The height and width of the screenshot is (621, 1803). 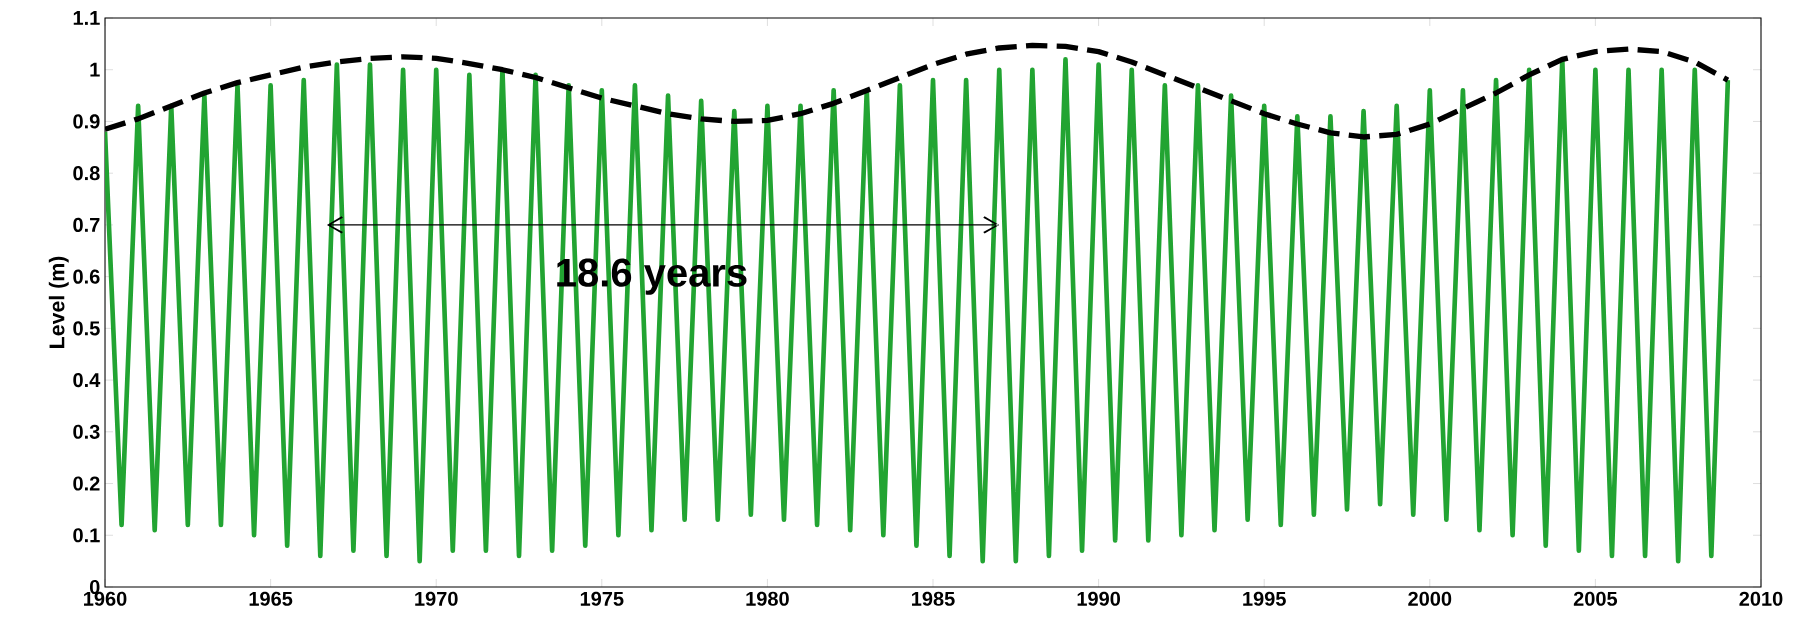 What do you see at coordinates (1264, 598) in the screenshot?
I see `x-tick-label: 1995` at bounding box center [1264, 598].